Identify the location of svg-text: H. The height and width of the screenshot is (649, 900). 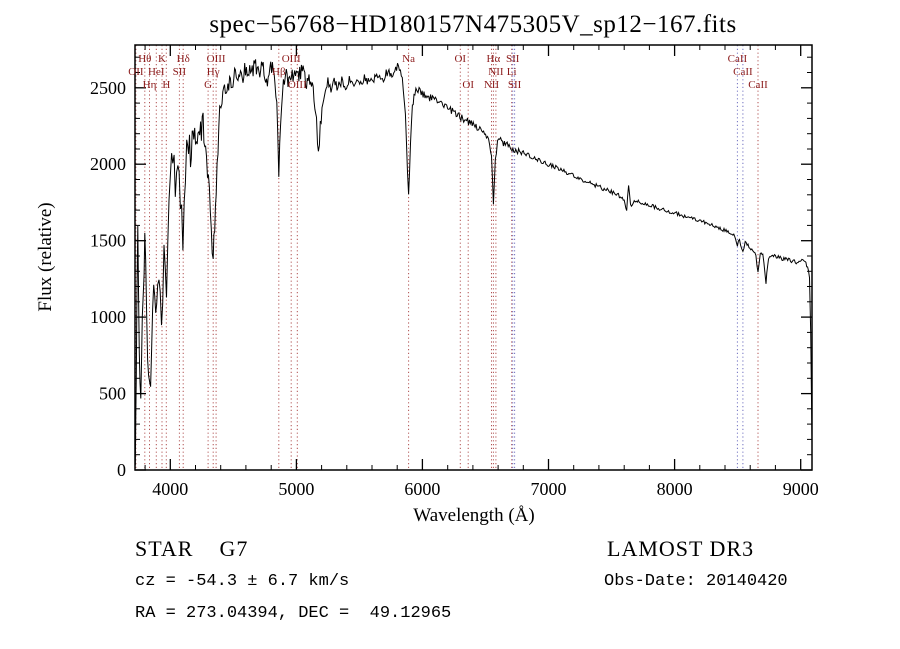
(166, 85).